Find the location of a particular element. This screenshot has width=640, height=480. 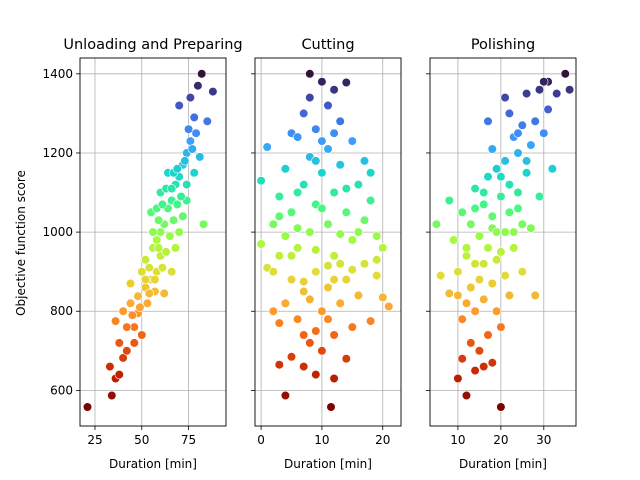

panel-title: Cutting is located at coordinates (327, 45).